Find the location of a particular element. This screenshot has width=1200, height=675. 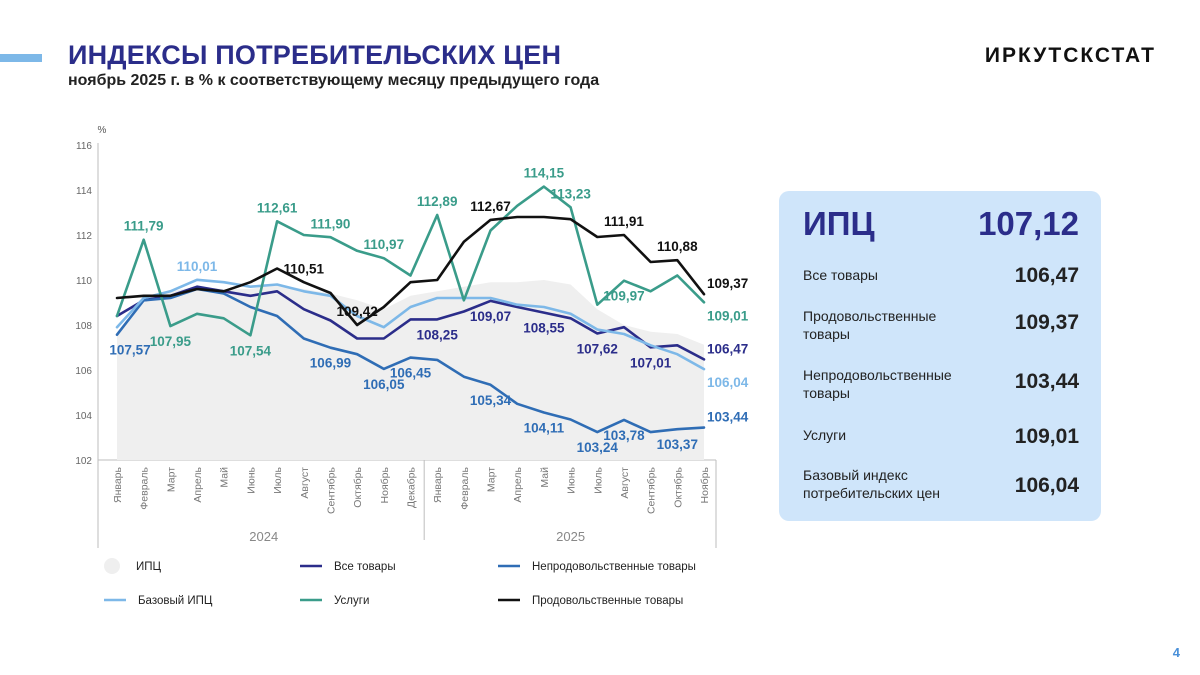

panel-main-label: ИПЦ is located at coordinates (839, 223).